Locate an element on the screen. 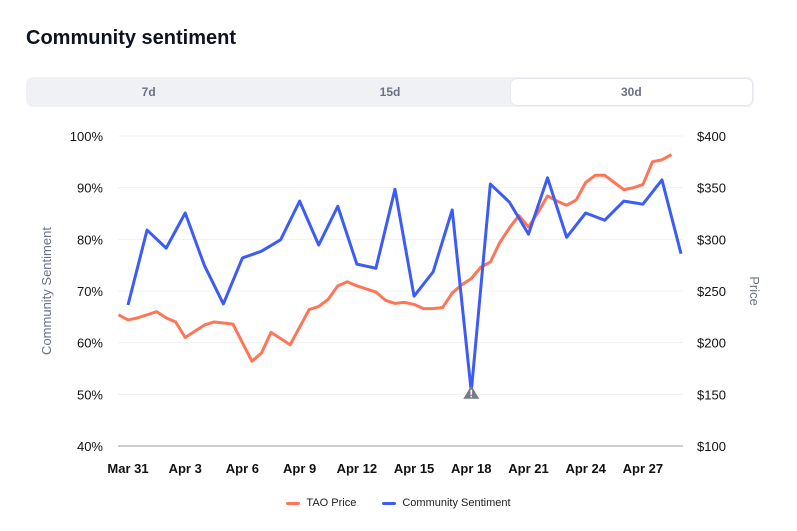 The width and height of the screenshot is (797, 531). y-tick-left: 40% is located at coordinates (90, 446).